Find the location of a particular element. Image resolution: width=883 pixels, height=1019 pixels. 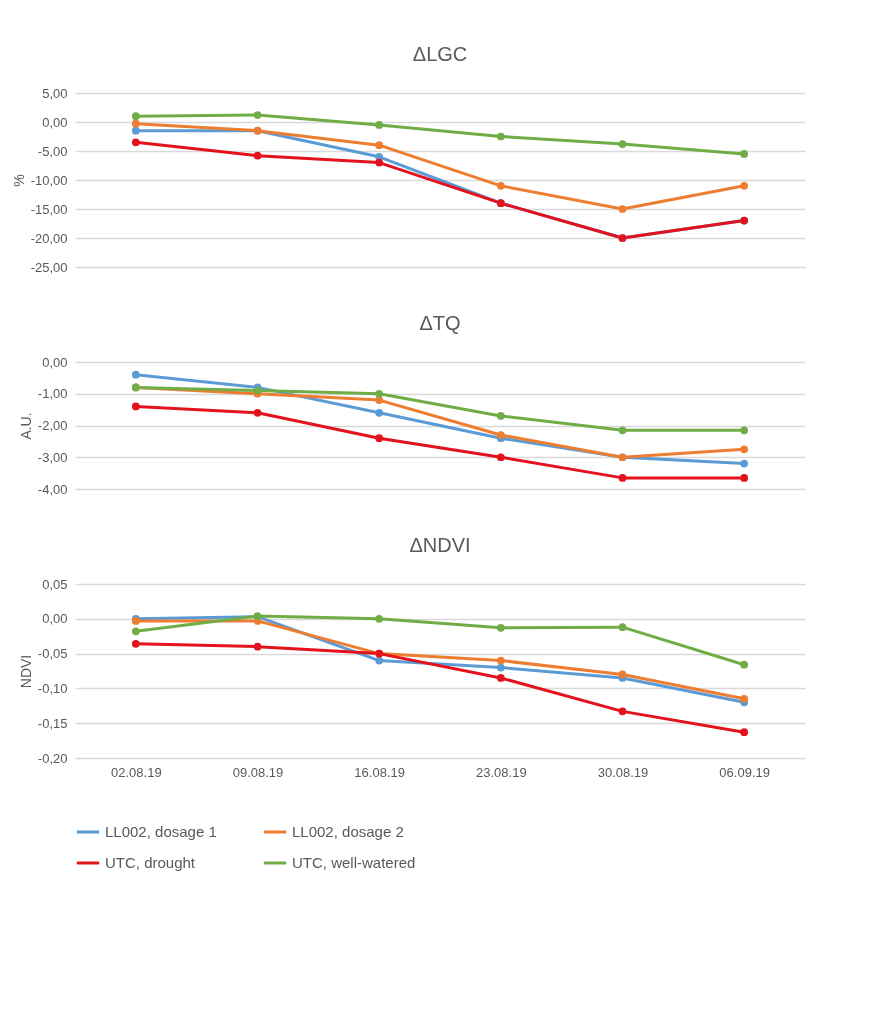

chart-title: ΔLGC is located at coordinates (440, 54).